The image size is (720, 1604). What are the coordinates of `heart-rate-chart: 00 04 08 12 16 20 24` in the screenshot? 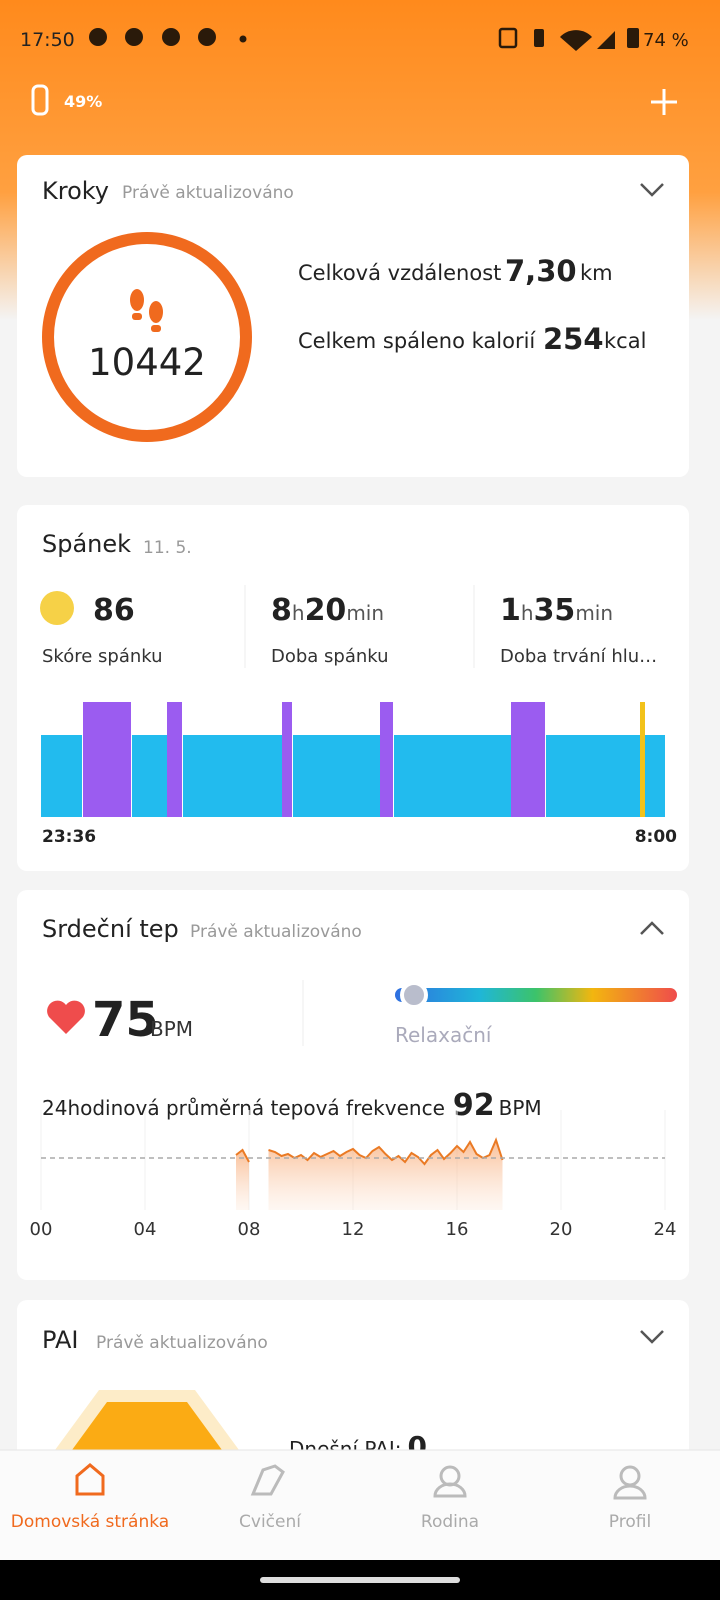 It's located at (353, 1175).